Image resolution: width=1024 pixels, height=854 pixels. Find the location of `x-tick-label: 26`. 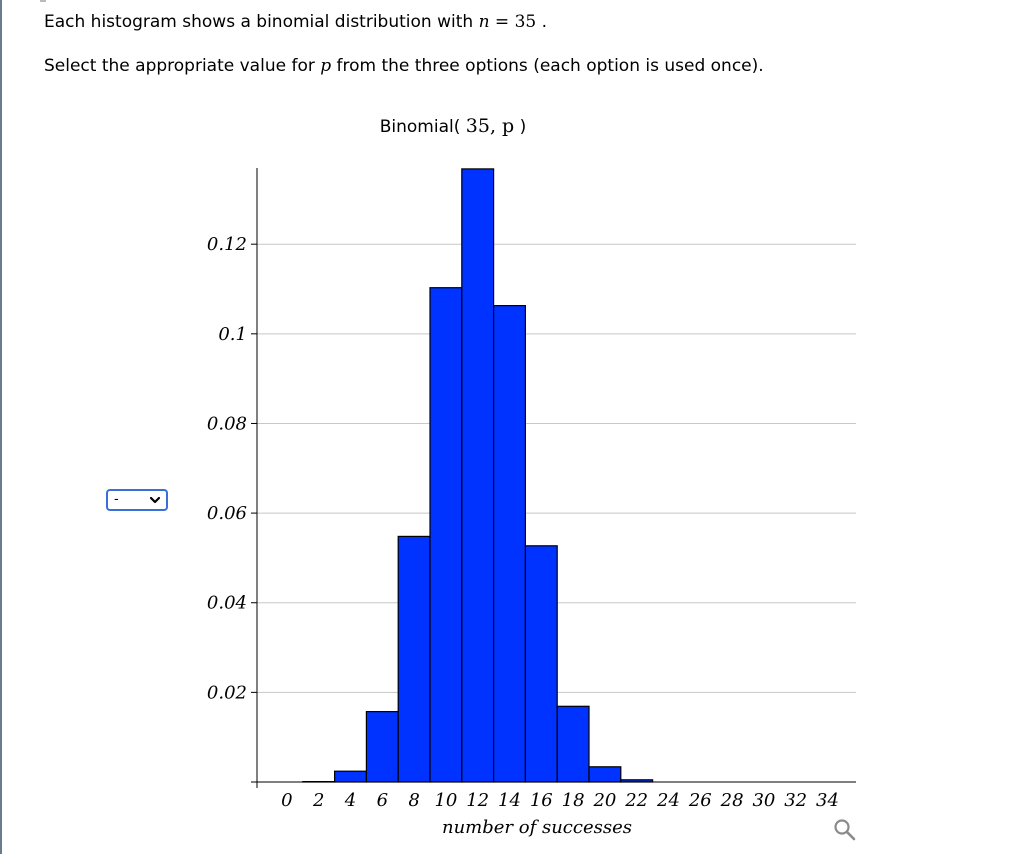

x-tick-label: 26 is located at coordinates (700, 800).